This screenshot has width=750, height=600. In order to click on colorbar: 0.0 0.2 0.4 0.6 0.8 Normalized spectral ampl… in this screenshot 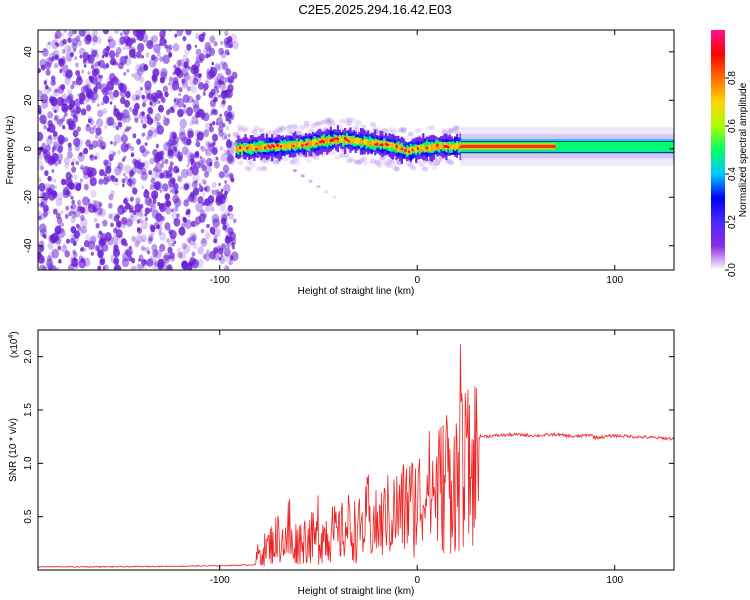, I will do `click(730, 153)`.